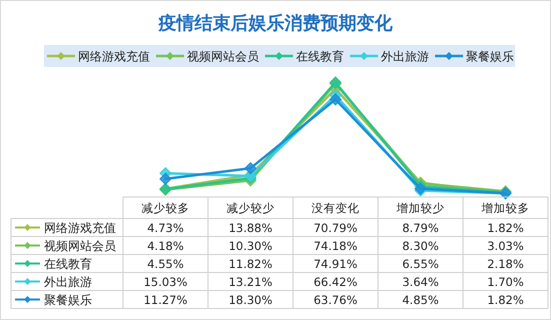 The width and height of the screenshot is (551, 320). What do you see at coordinates (250, 264) in the screenshot?
I see `data-label: 11.82%` at bounding box center [250, 264].